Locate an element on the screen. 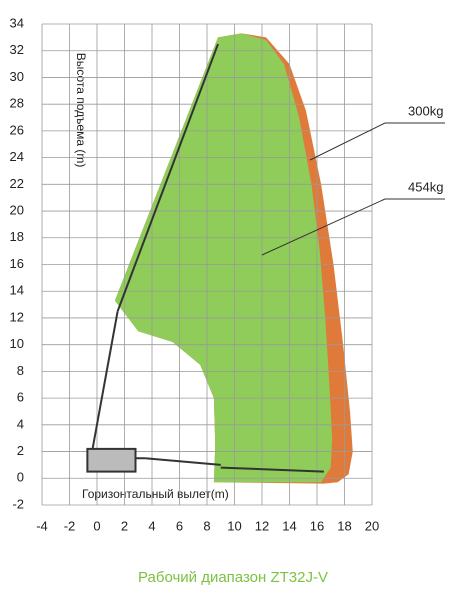 The height and width of the screenshot is (605, 467). y-tick-label: 22 is located at coordinates (17, 183).